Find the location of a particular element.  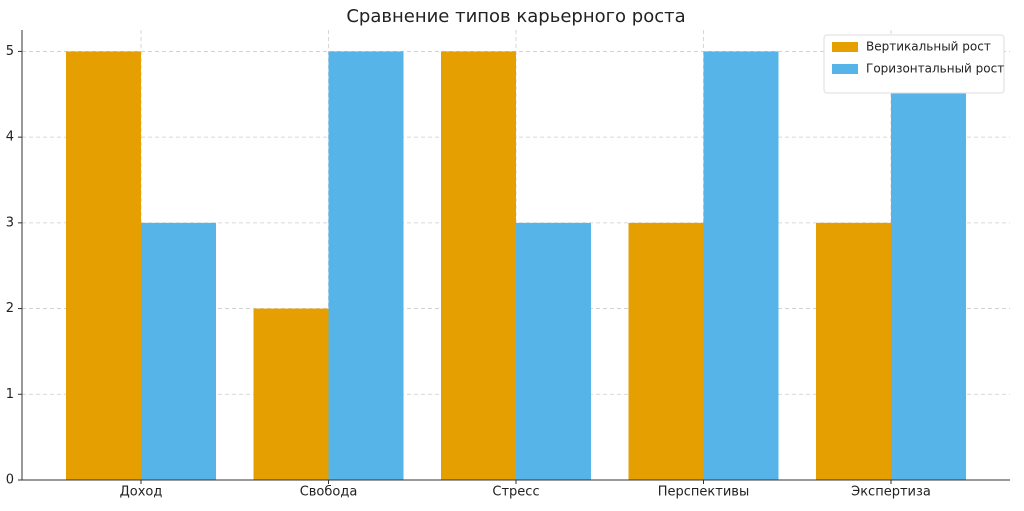

chart-title: Сравнение типов карьерного роста is located at coordinates (515, 16).